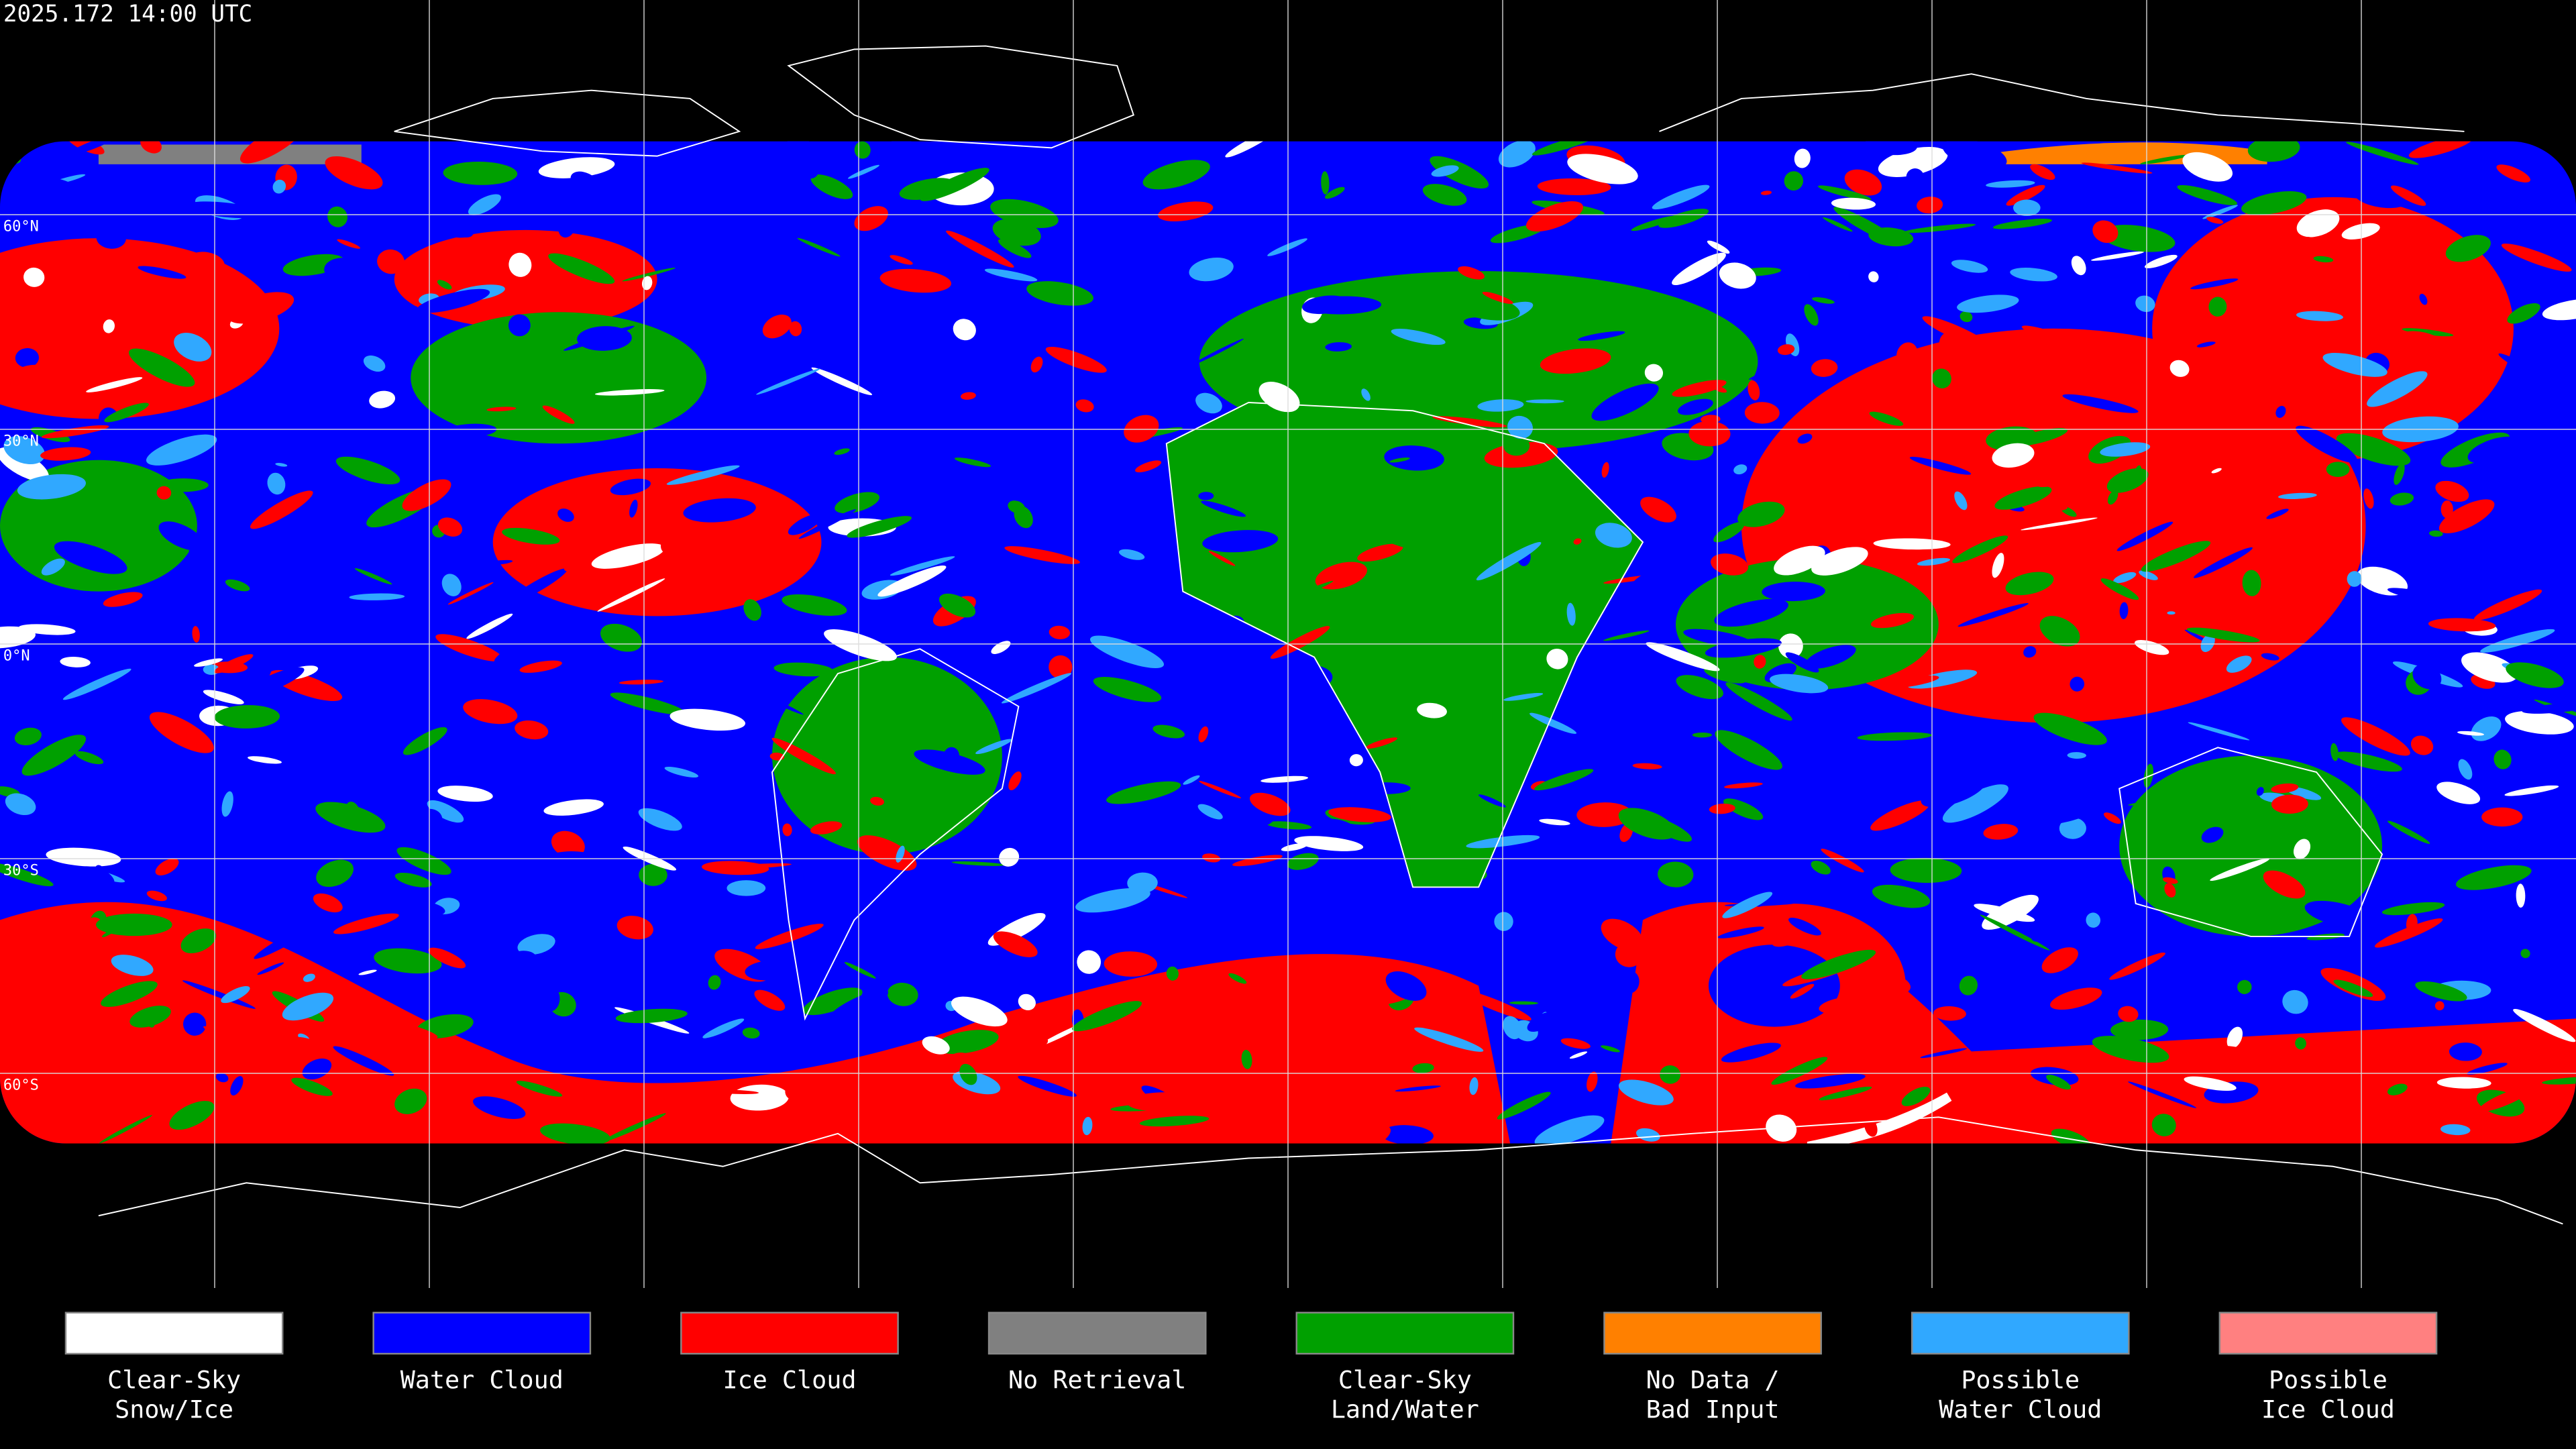 The height and width of the screenshot is (1449, 2576). Describe the element at coordinates (567, 123) in the screenshot. I see `coastline` at that location.